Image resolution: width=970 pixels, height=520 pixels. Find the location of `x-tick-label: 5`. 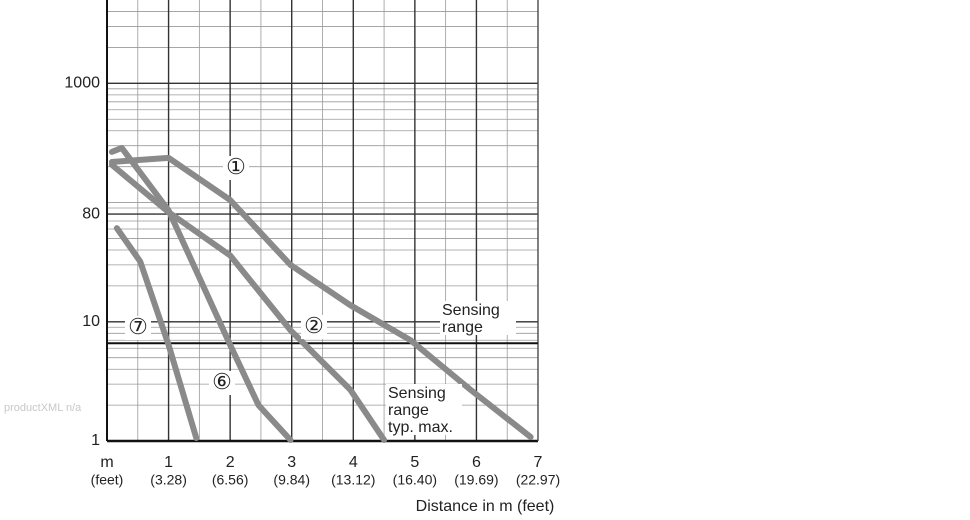

x-tick-label: 5 is located at coordinates (414, 462).